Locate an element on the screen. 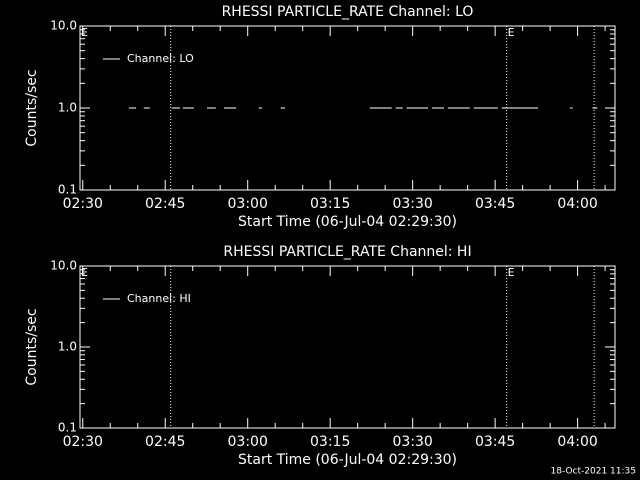  legend-label: Channel: LO is located at coordinates (160, 58).